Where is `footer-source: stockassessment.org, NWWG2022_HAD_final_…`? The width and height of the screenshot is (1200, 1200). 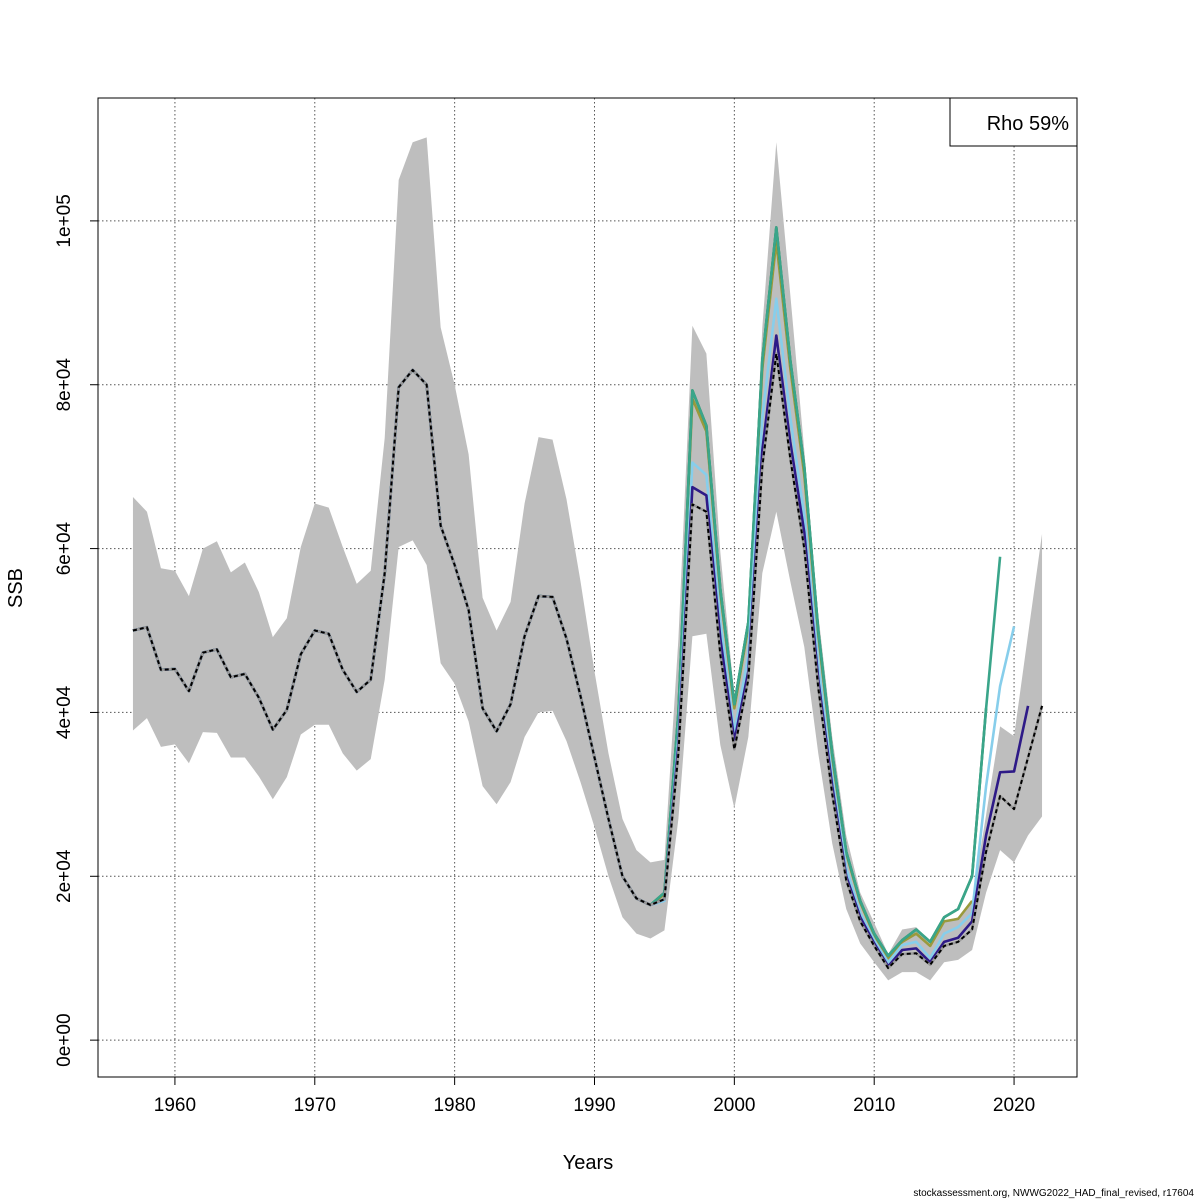 footer-source: stockassessment.org, NWWG2022_HAD_final_… is located at coordinates (1053, 1193).